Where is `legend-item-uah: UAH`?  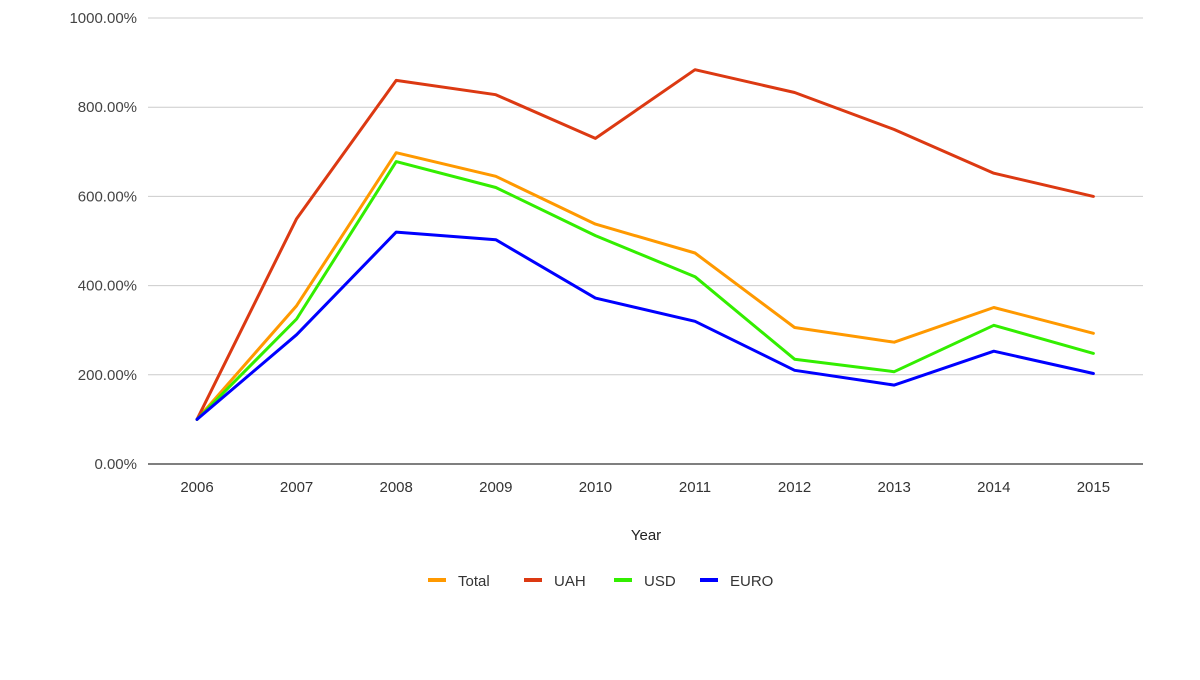
legend-item-uah: UAH is located at coordinates (555, 581).